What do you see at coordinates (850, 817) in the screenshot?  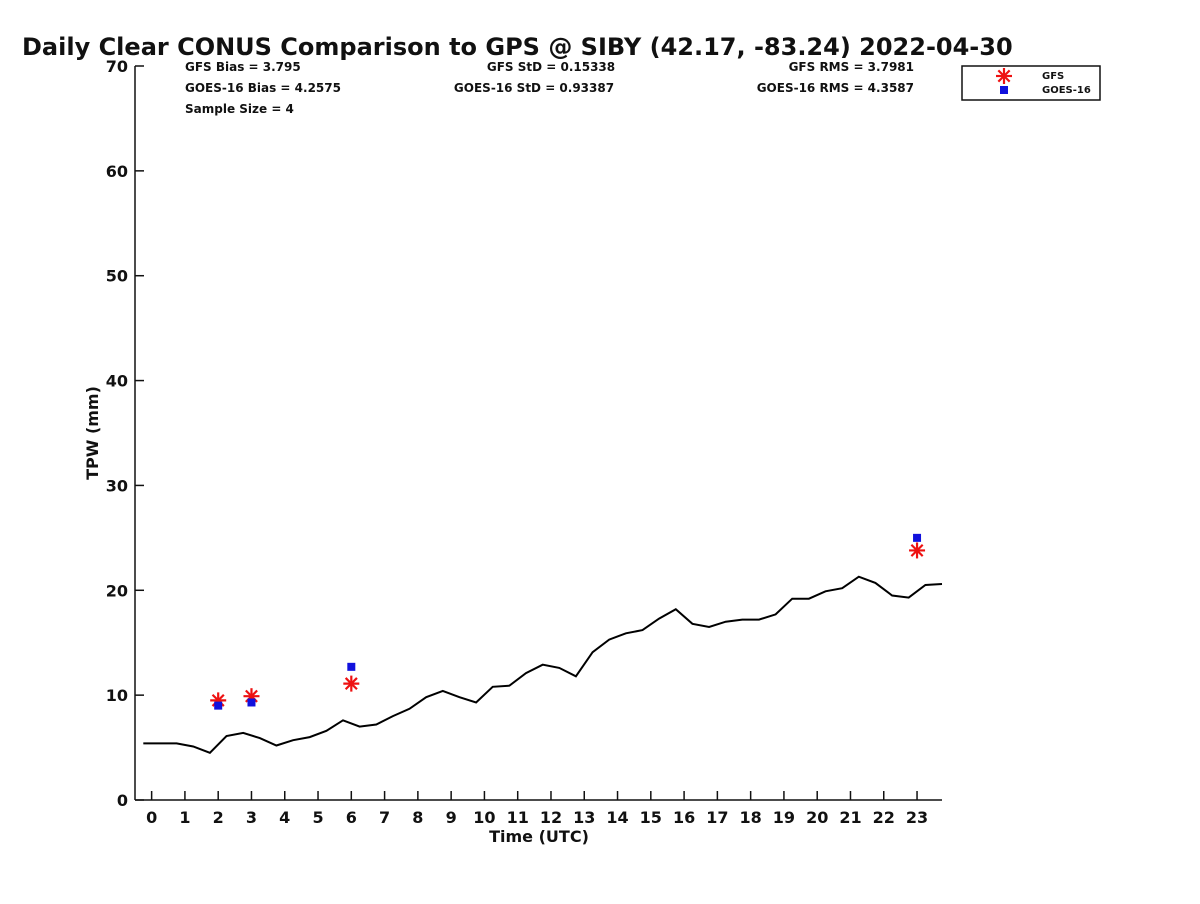 I see `x-tick-label: 21` at bounding box center [850, 817].